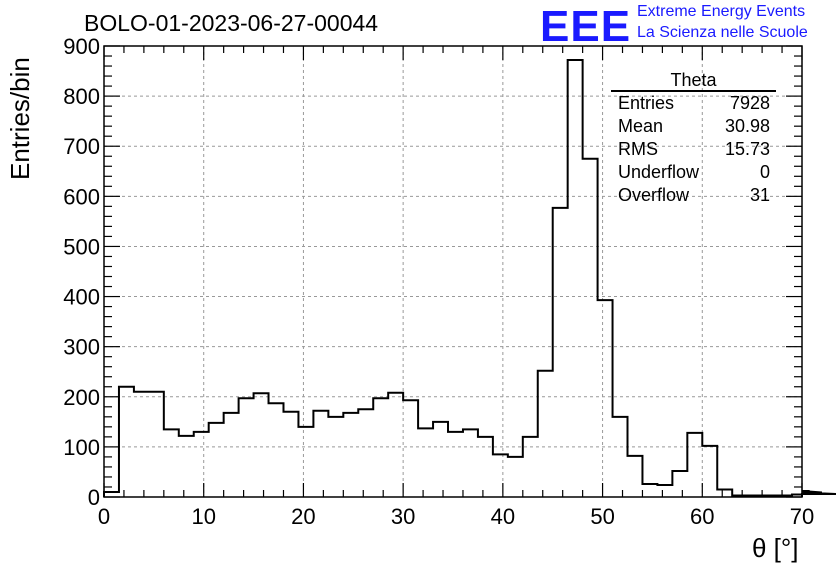 Image resolution: width=836 pixels, height=572 pixels. I want to click on y-axis-label: Entries/bin, so click(20, 118).